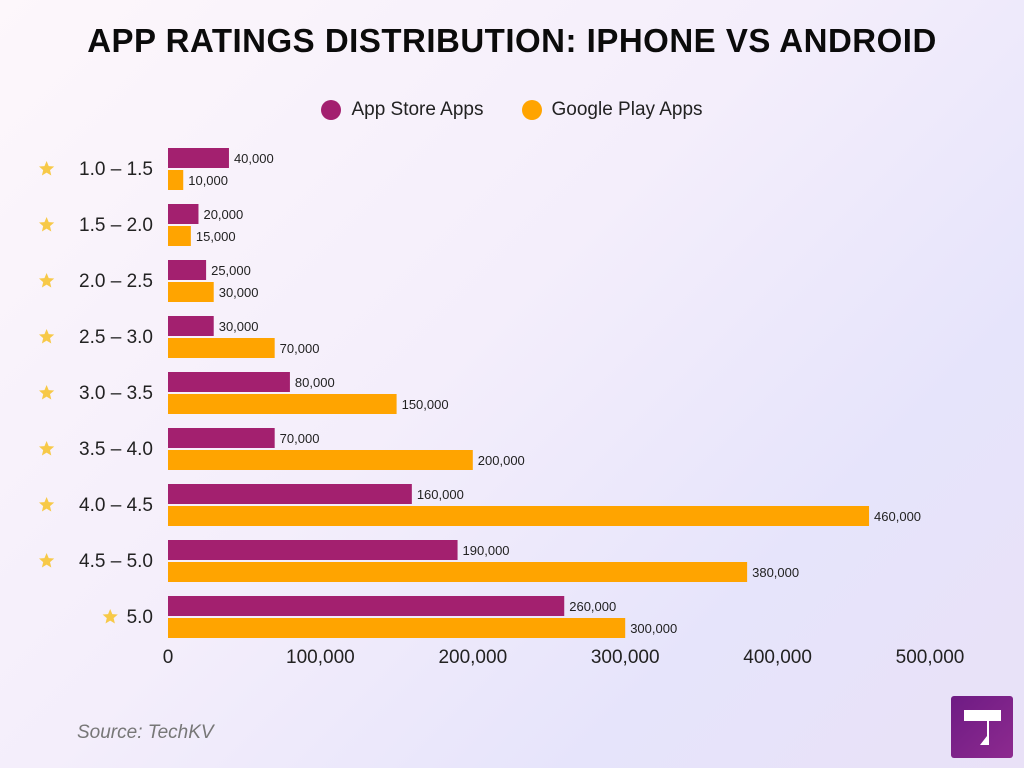  Describe the element at coordinates (331, 110) in the screenshot. I see `legend-swatch-app-store` at that location.